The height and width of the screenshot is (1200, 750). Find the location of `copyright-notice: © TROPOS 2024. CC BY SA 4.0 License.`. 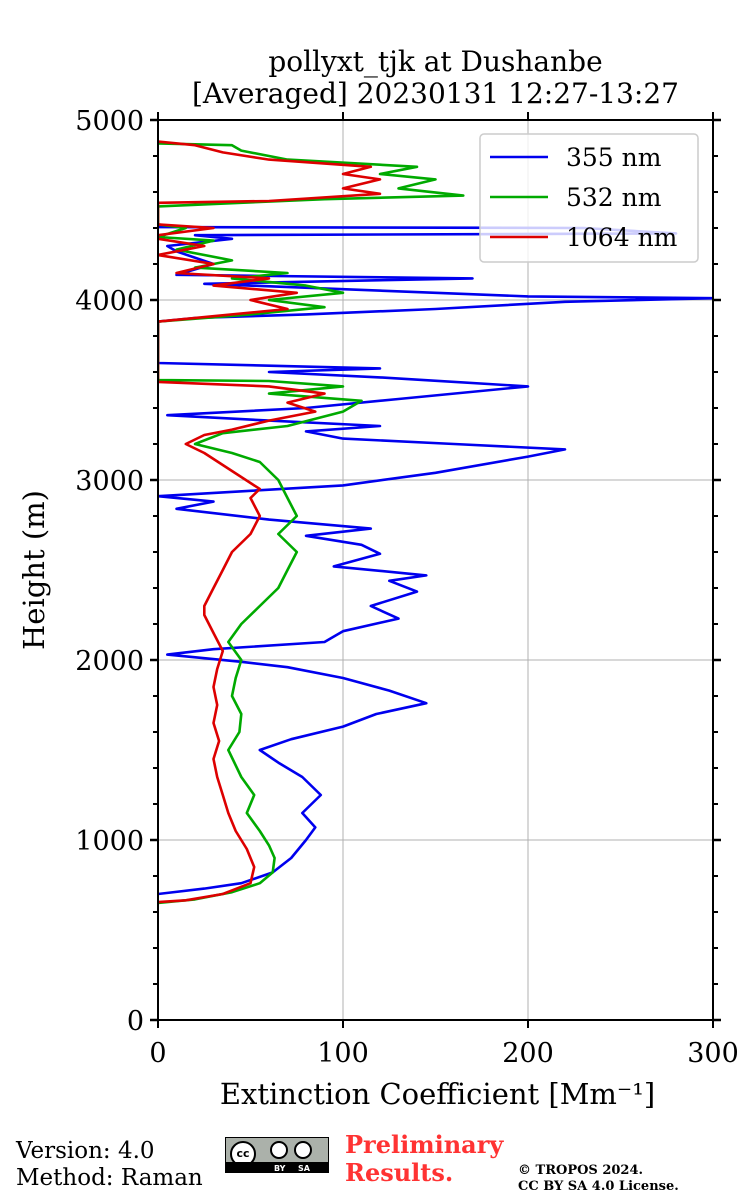

copyright-notice: © TROPOS 2024. CC BY SA 4.0 License. is located at coordinates (598, 1179).